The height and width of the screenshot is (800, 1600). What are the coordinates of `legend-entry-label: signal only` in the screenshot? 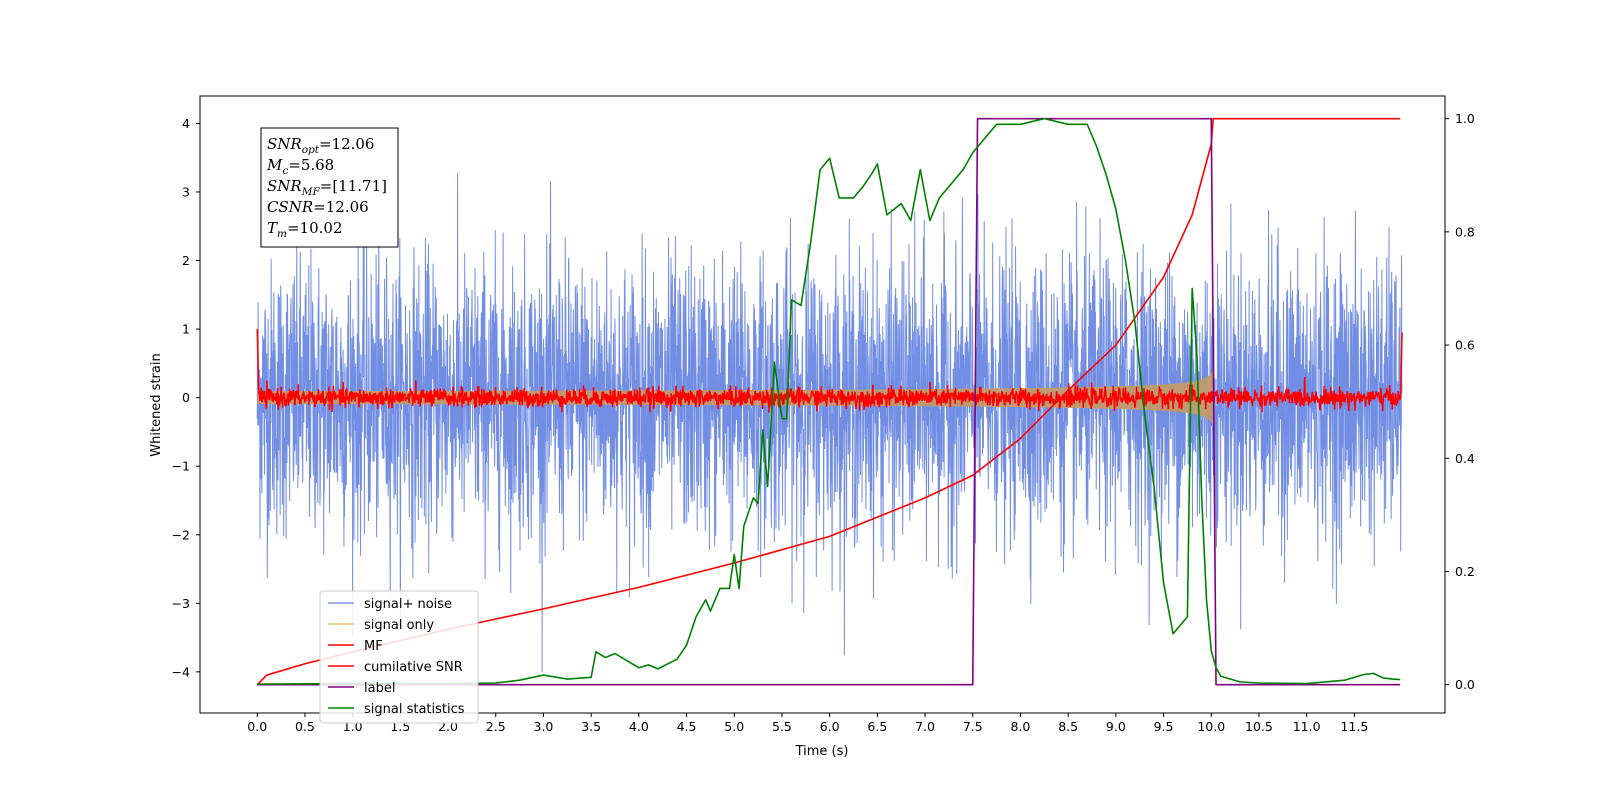 It's located at (399, 625).